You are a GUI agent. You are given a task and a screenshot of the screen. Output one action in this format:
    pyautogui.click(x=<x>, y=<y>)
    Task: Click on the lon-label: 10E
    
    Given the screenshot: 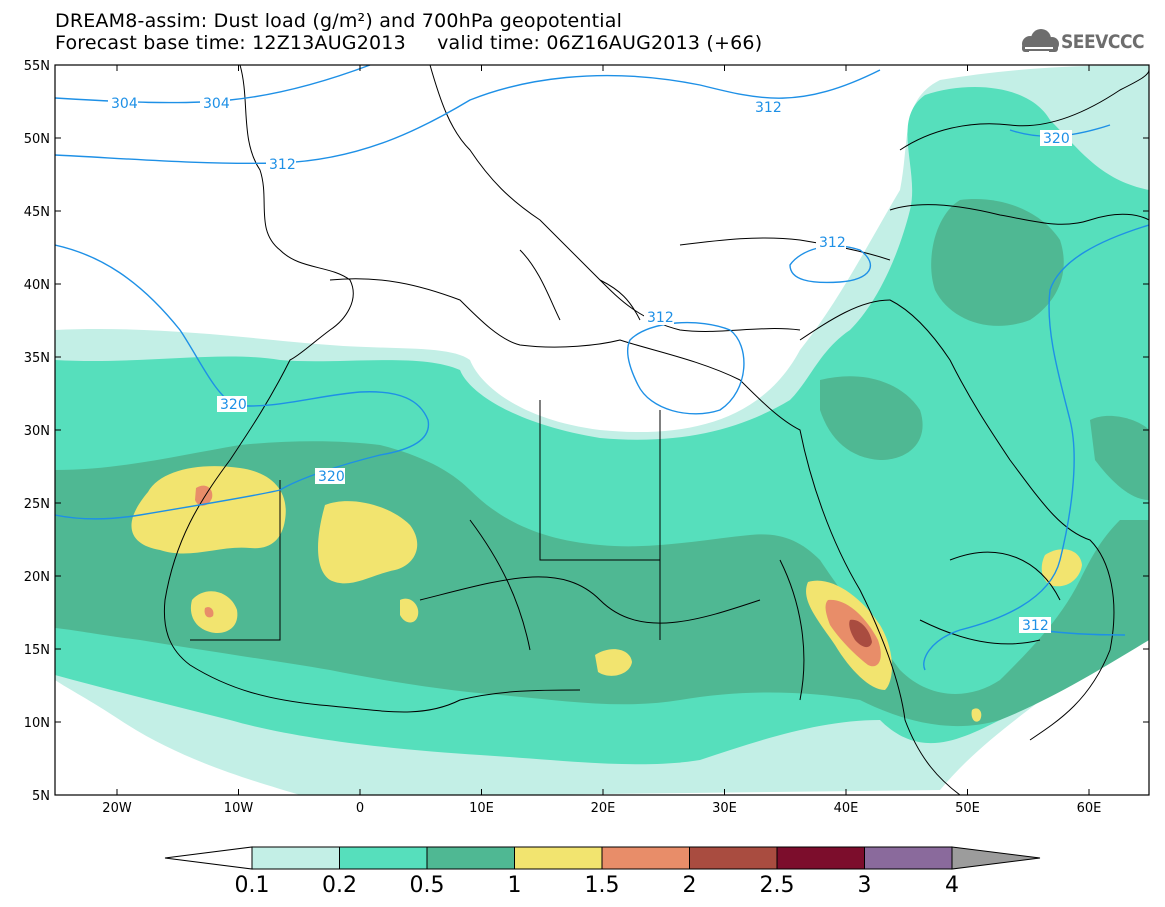 What is the action you would take?
    pyautogui.click(x=481, y=808)
    